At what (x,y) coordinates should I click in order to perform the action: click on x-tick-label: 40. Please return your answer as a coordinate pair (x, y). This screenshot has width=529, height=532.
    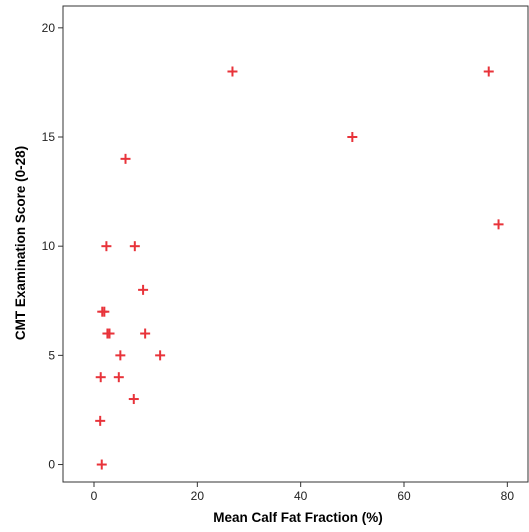
    Looking at the image, I should click on (301, 496).